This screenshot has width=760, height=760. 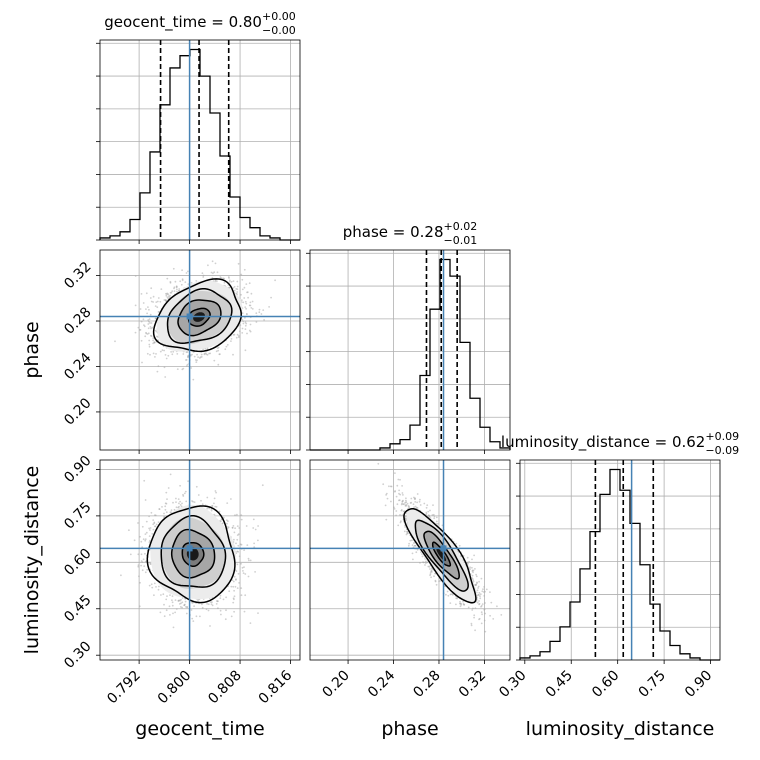 I want to click on density-fill, so click(x=441, y=555).